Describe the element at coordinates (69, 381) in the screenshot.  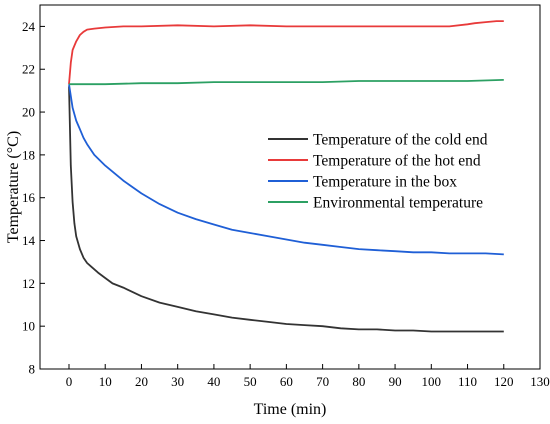
I see `x-tick-label: 0` at that location.